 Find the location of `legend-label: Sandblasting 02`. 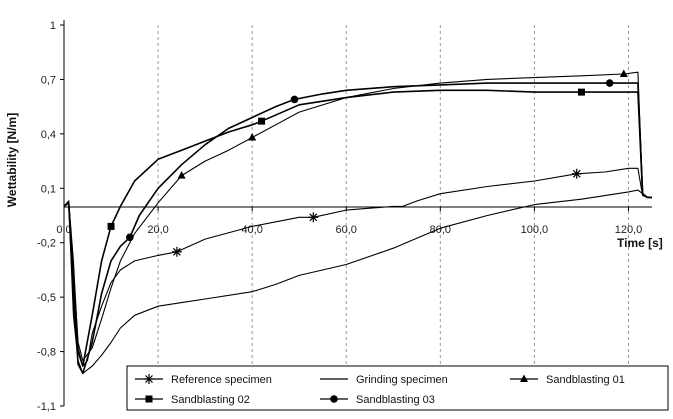

legend-label: Sandblasting 02 is located at coordinates (210, 400).